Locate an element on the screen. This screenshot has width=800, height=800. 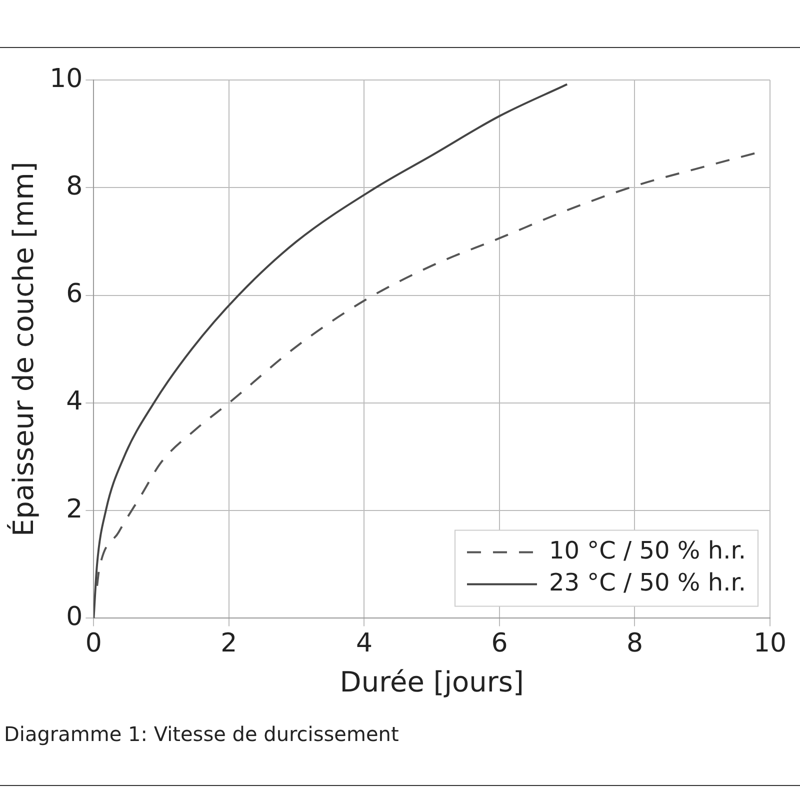
y-tick-label: 10 is located at coordinates (66, 79).